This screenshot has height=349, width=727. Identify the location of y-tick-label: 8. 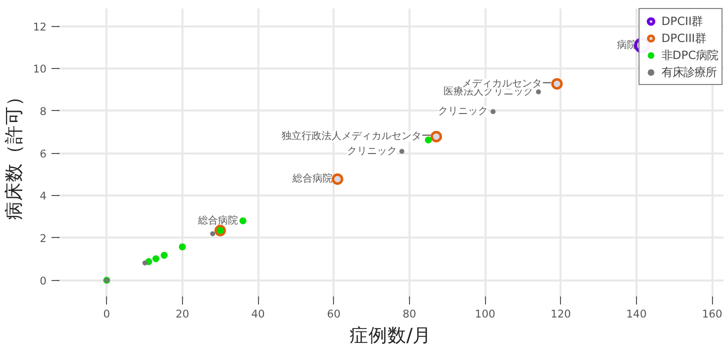
(43, 111).